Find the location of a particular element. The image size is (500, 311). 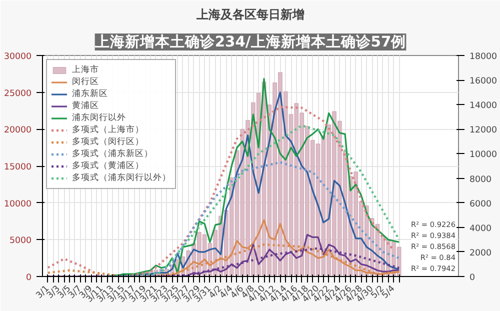

y2-tick-label: 16000 is located at coordinates (484, 81).